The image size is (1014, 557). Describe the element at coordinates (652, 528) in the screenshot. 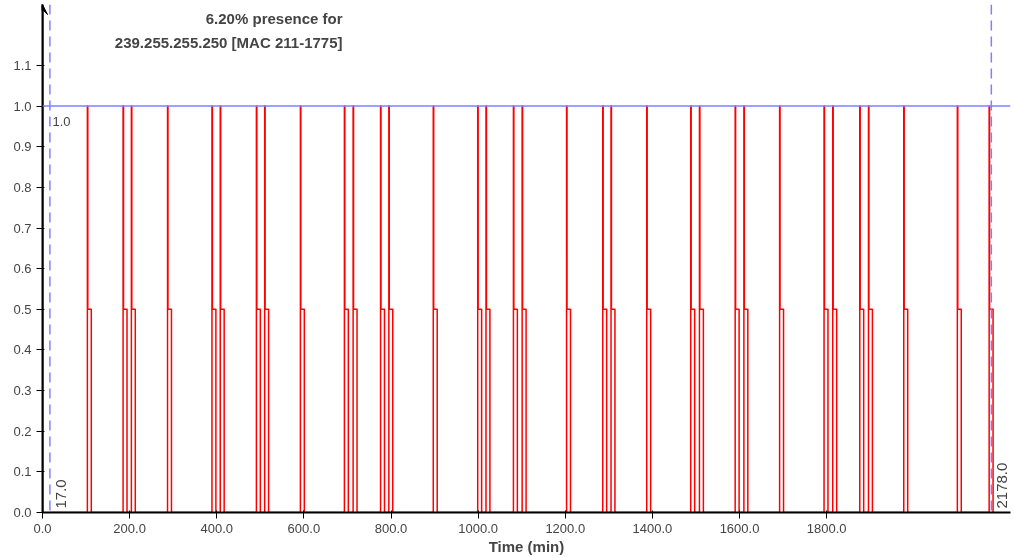

I see `x-tick-label: 1400.0` at that location.